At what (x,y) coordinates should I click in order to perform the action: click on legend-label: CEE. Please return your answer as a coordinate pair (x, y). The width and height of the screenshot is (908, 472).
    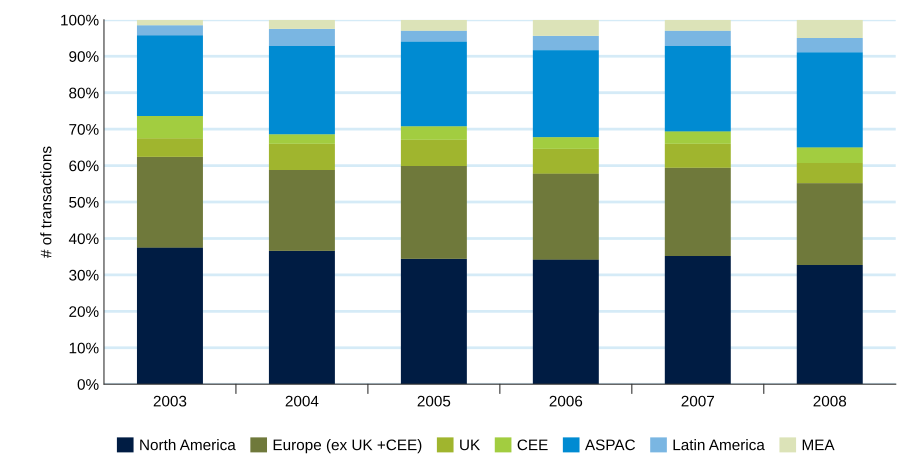
    Looking at the image, I should click on (533, 444).